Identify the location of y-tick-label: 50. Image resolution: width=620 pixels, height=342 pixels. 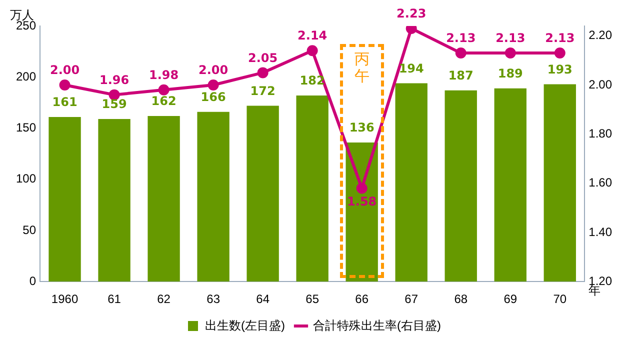
(29, 229).